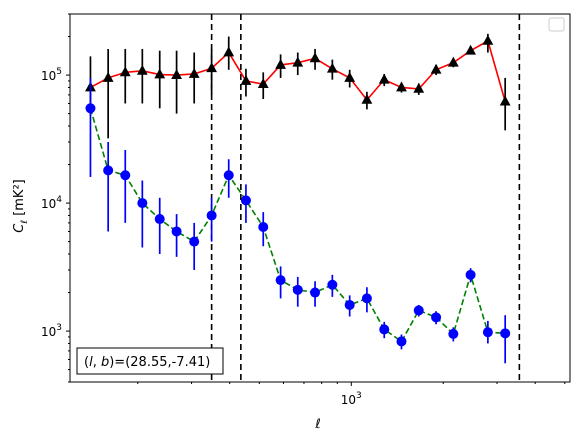  What do you see at coordinates (19, 228) in the screenshot?
I see `y-axis-label-symbol: C` at bounding box center [19, 228].